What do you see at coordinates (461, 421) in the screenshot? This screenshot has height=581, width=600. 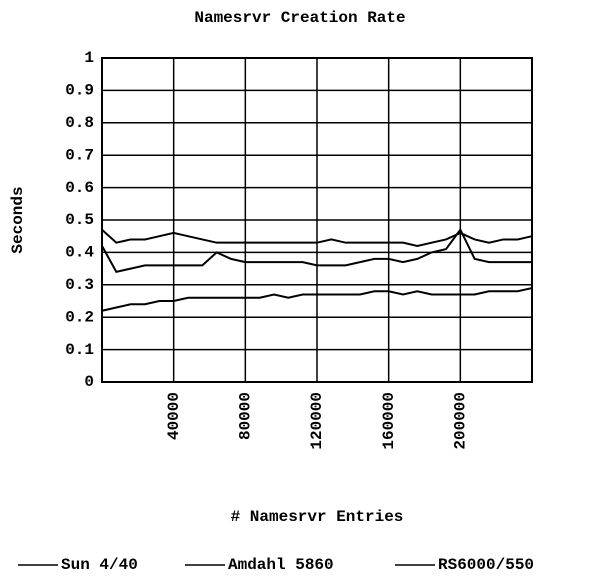 I see `x-tick-label: 200000` at bounding box center [461, 421].